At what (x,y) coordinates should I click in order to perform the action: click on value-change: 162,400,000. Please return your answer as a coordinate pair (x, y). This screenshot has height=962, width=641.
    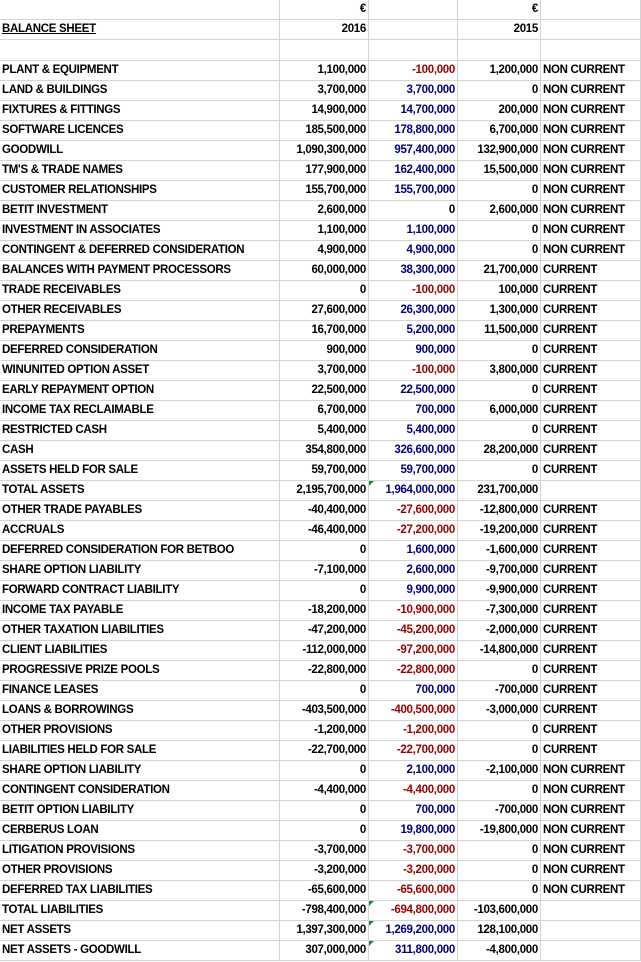
    Looking at the image, I should click on (413, 171).